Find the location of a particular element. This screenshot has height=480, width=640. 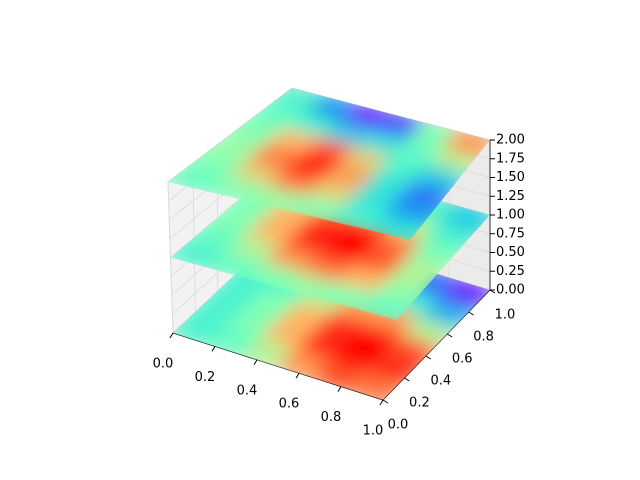

x-tick-label: 0.2 is located at coordinates (205, 377).